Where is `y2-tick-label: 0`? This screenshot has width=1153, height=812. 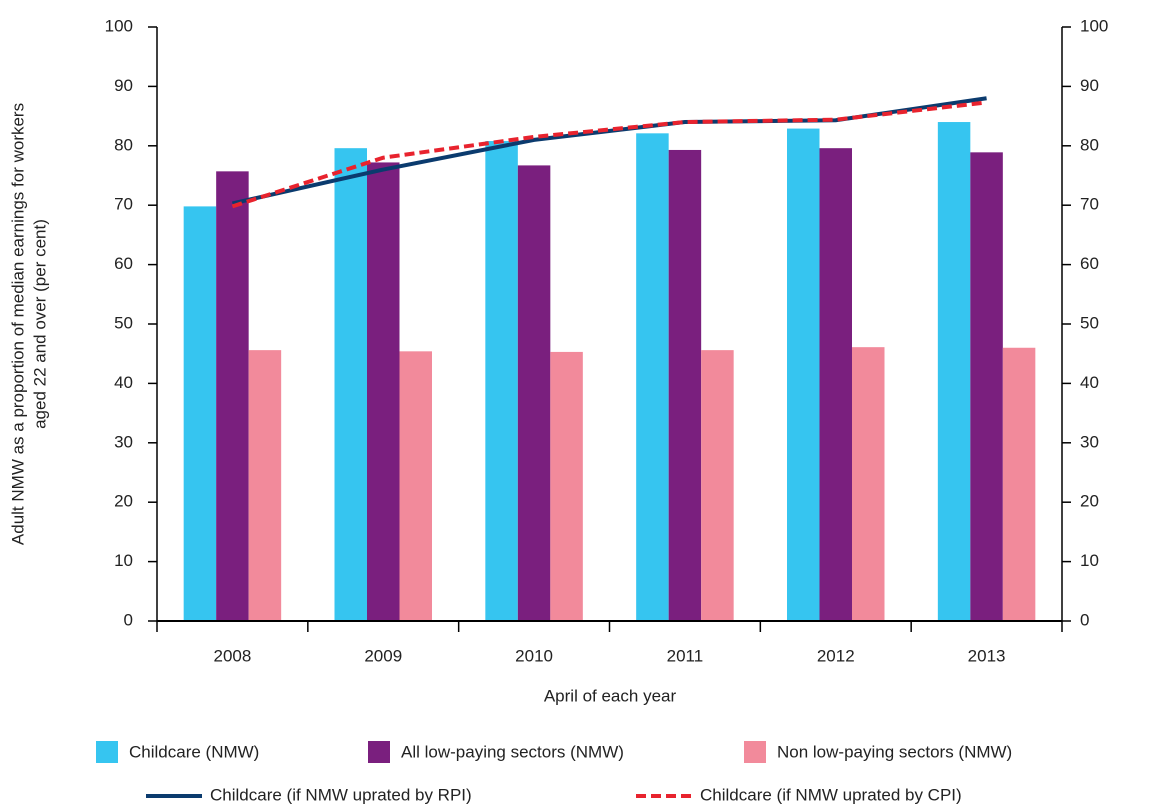 y2-tick-label: 0 is located at coordinates (1084, 619).